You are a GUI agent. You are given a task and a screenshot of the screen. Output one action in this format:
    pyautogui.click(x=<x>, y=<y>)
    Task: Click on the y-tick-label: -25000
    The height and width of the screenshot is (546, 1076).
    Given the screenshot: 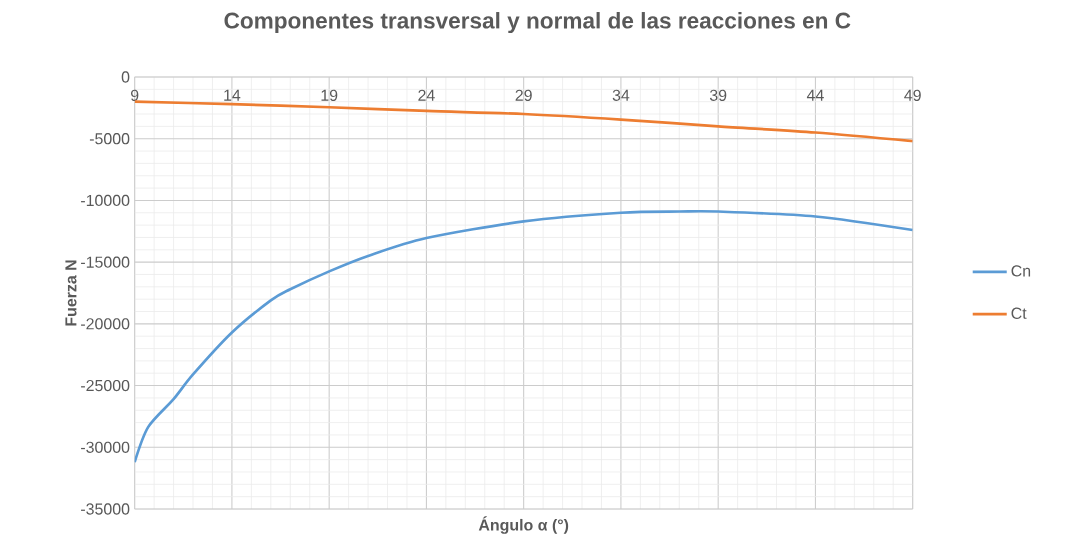 What is the action you would take?
    pyautogui.click(x=105, y=385)
    